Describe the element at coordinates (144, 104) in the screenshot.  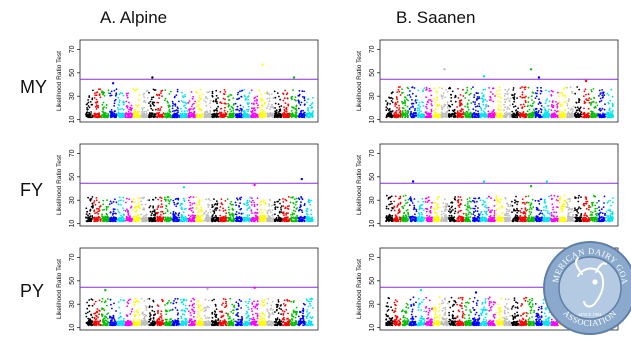
I see `chromosome-8-points` at that location.